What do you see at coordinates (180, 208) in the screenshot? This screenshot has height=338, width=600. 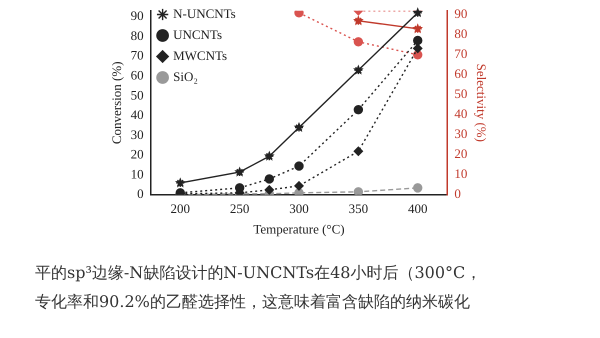 I see `x-tick-label: 200` at bounding box center [180, 208].